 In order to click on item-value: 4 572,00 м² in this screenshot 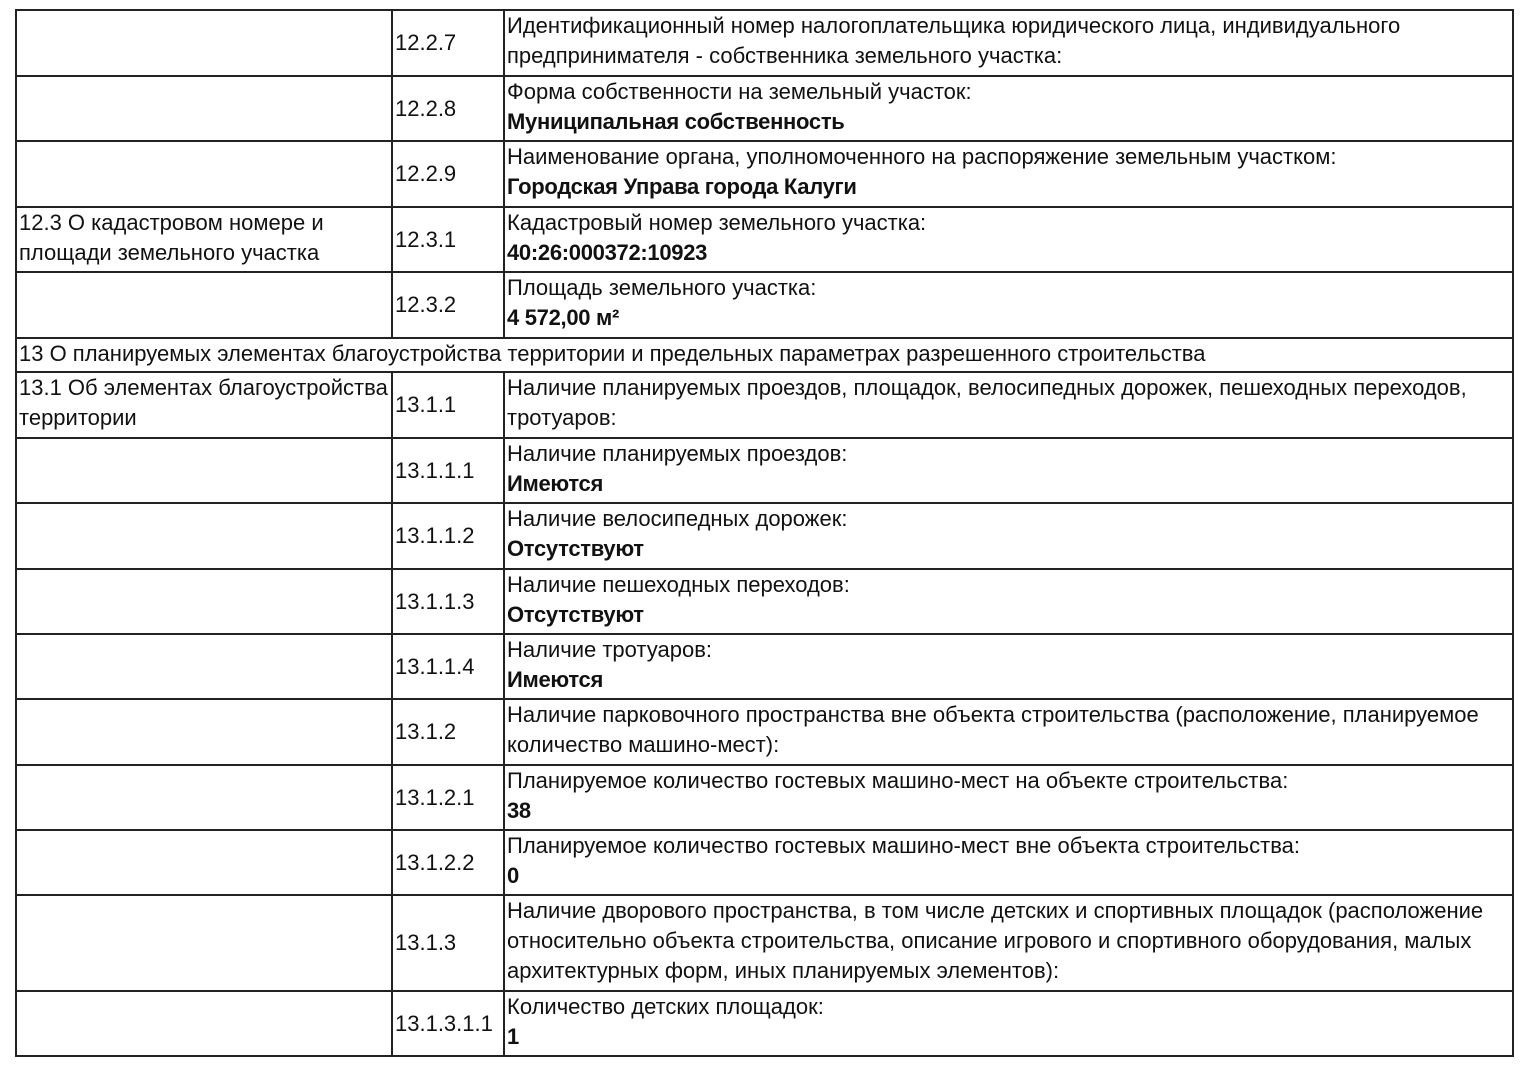, I will do `click(563, 317)`.